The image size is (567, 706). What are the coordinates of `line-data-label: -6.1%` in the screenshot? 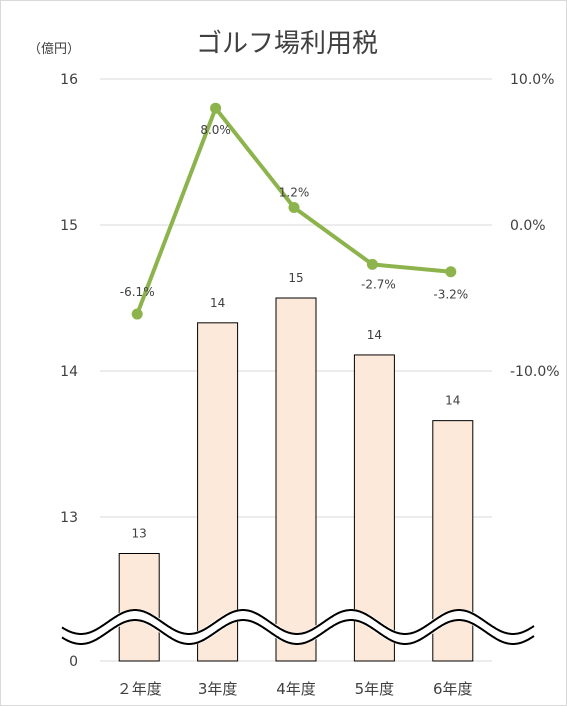 It's located at (137, 292).